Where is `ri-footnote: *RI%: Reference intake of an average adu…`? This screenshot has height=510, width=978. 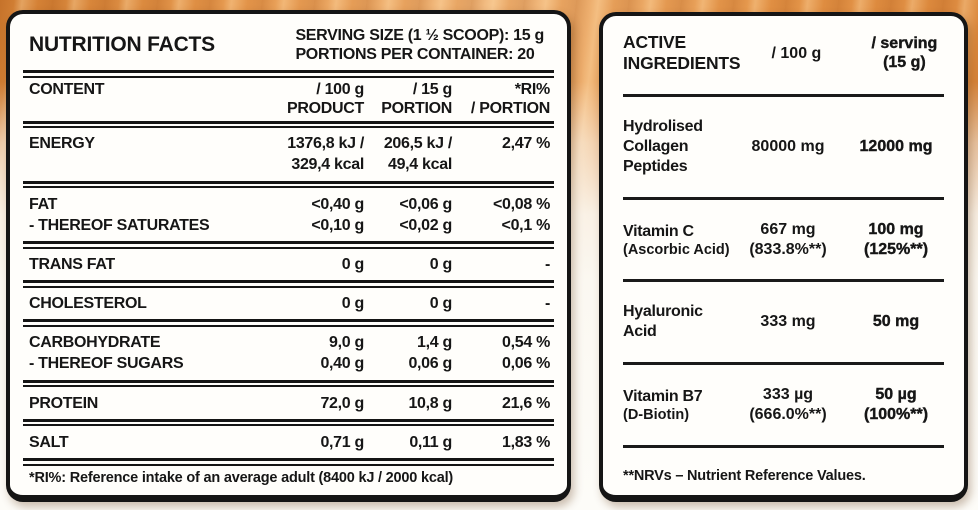 ri-footnote: *RI%: Reference intake of an average adu… is located at coordinates (241, 477).